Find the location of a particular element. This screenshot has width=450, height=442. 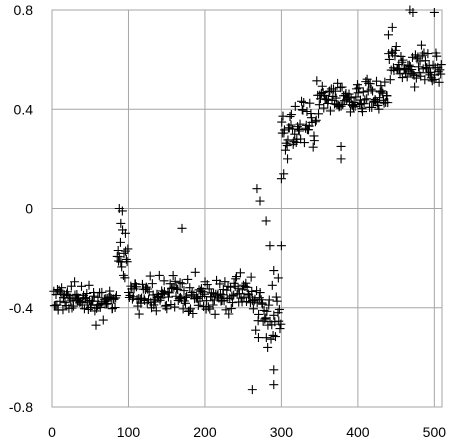

x-tick-label: 400 is located at coordinates (358, 432).